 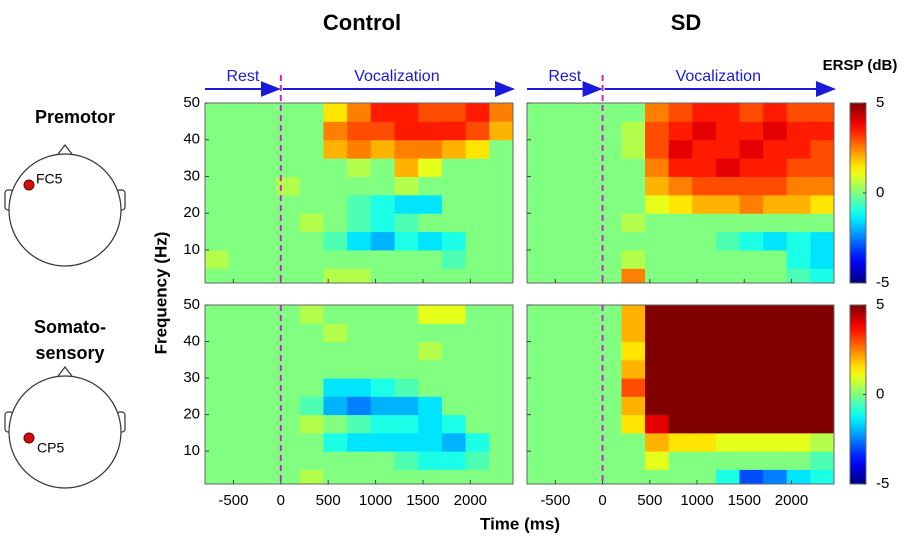 I want to click on y-tick-label: 20, so click(x=191, y=212).